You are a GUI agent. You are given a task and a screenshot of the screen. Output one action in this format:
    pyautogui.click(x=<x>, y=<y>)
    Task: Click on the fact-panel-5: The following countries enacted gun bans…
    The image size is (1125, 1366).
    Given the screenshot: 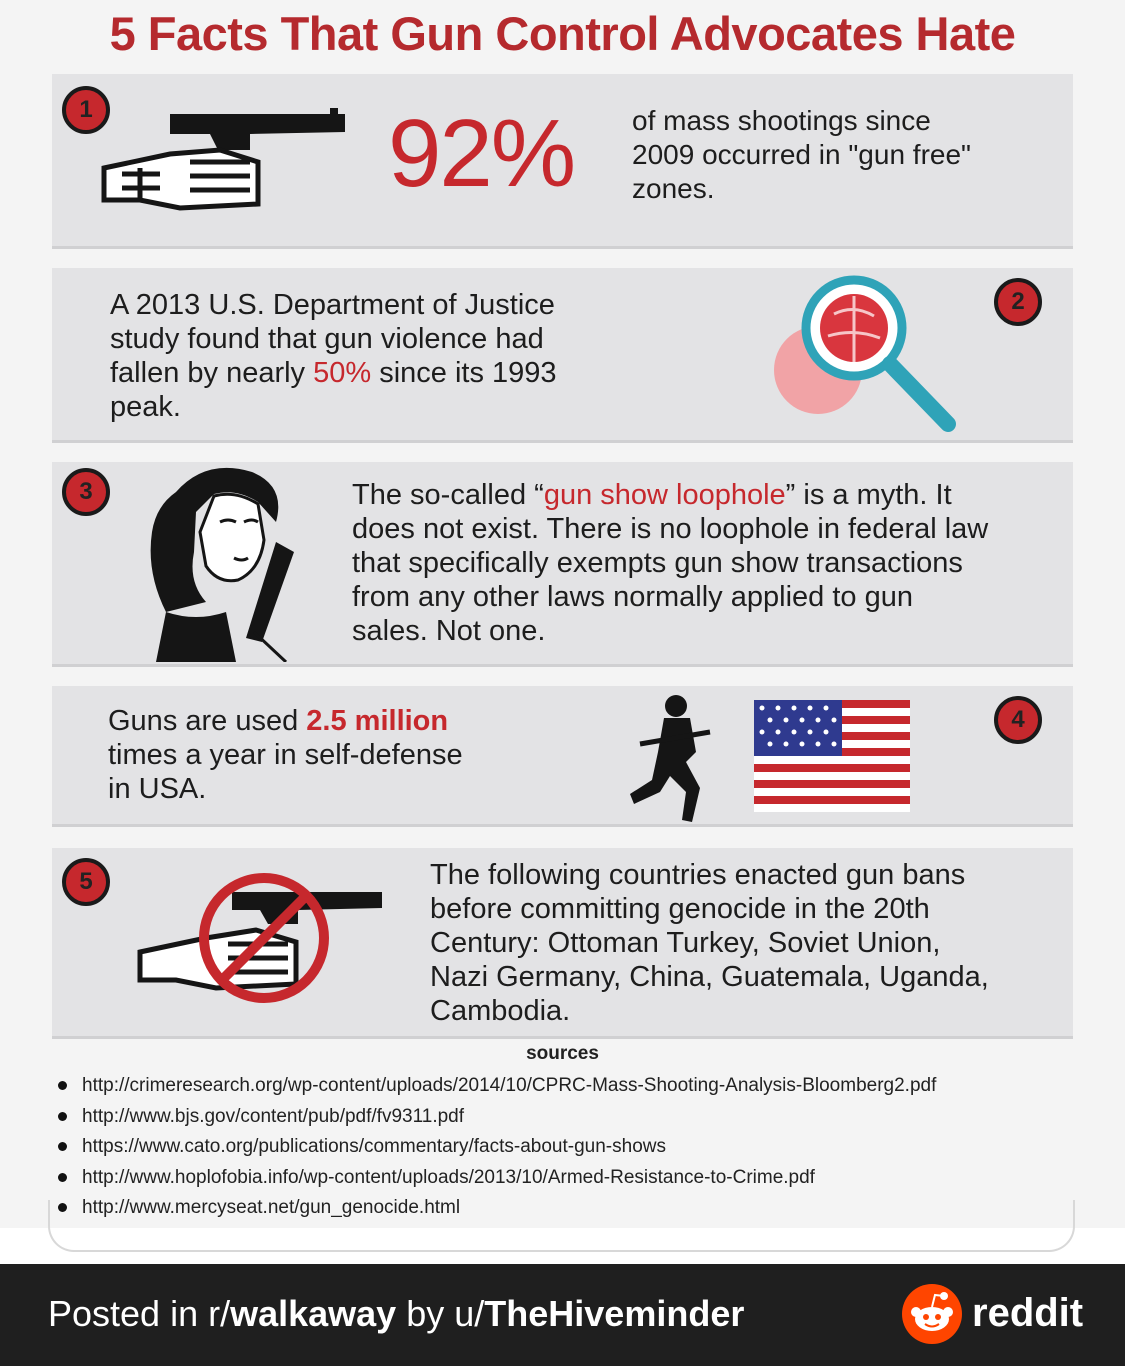 What is the action you would take?
    pyautogui.click(x=562, y=943)
    